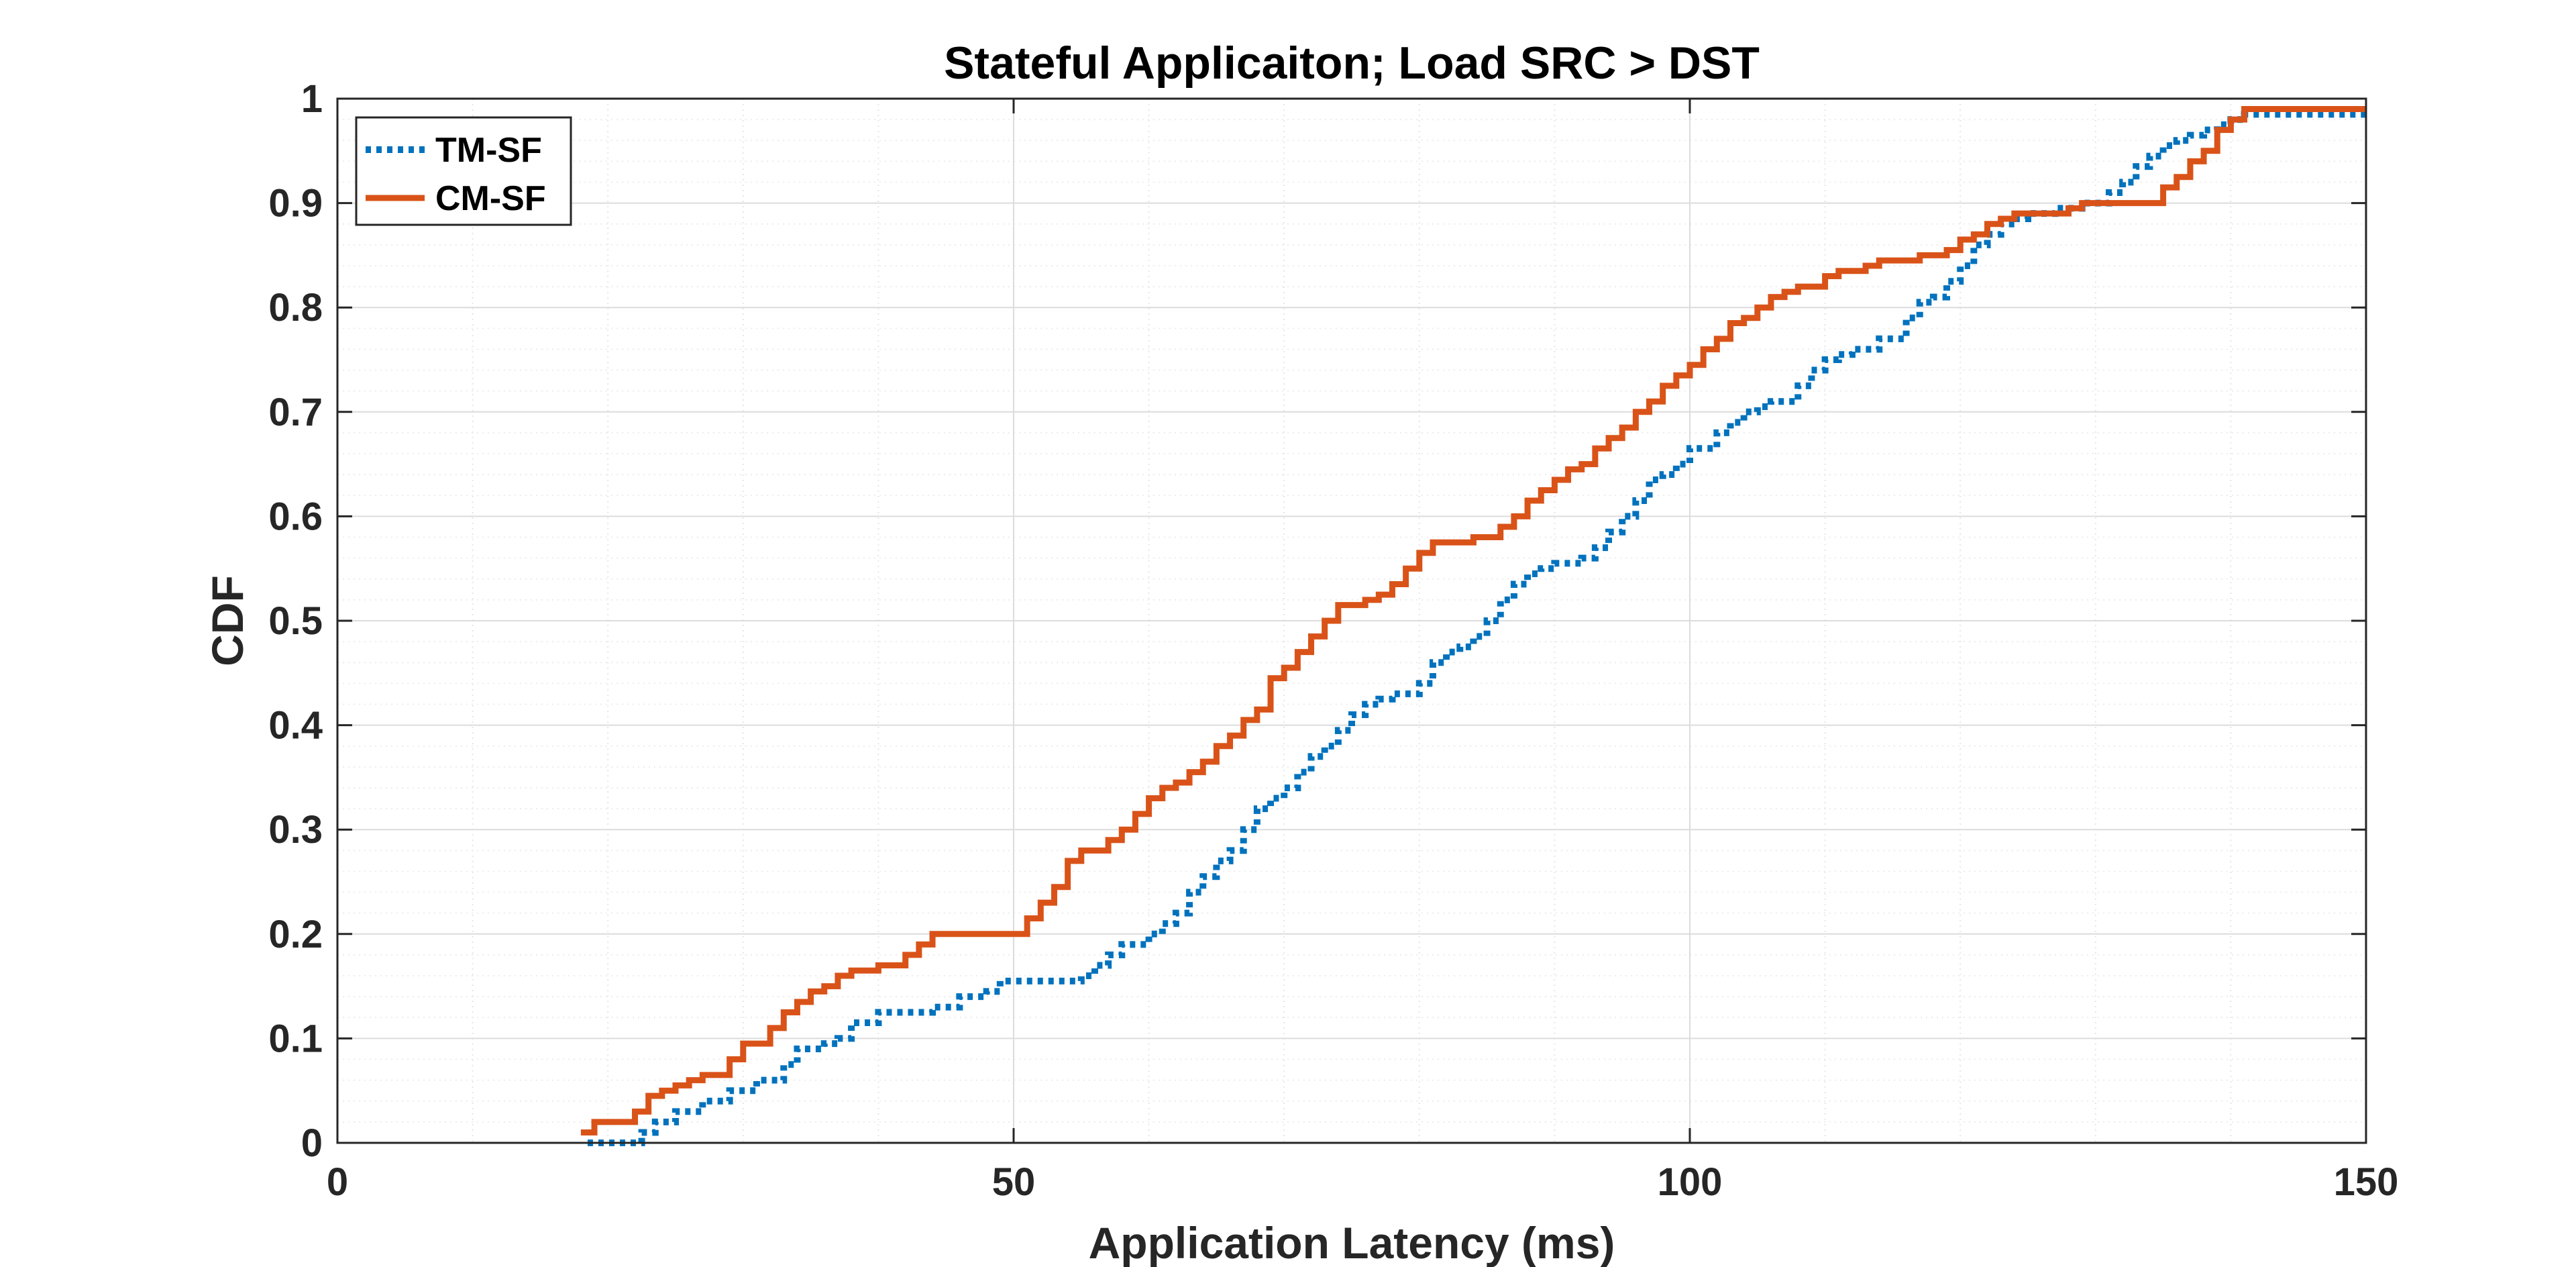 This screenshot has height=1267, width=2576. Describe the element at coordinates (312, 1143) in the screenshot. I see `y-tick-label: 0` at that location.